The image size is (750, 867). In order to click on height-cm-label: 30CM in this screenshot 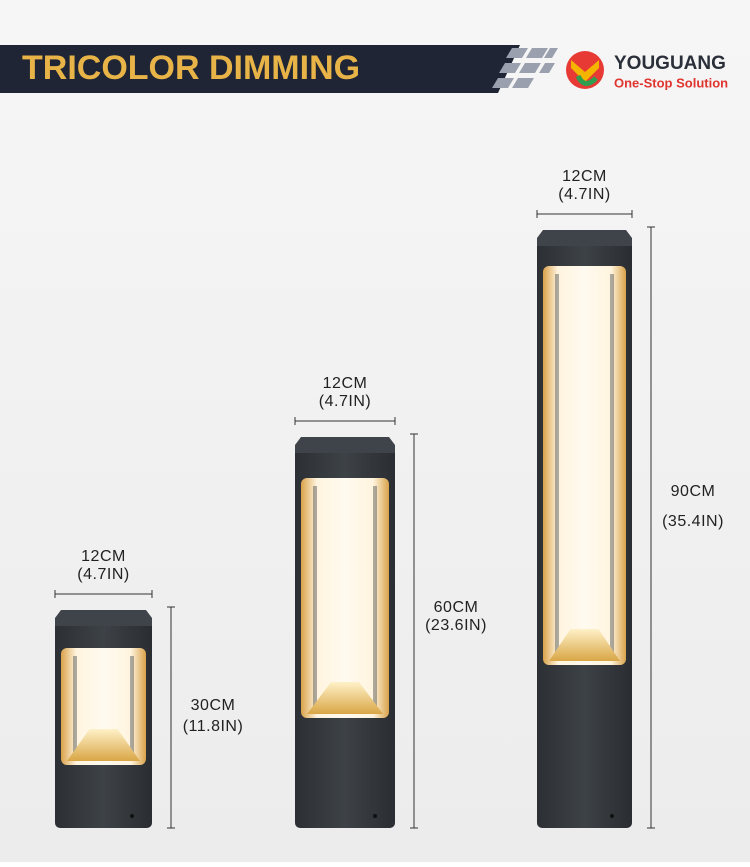, I will do `click(213, 705)`.